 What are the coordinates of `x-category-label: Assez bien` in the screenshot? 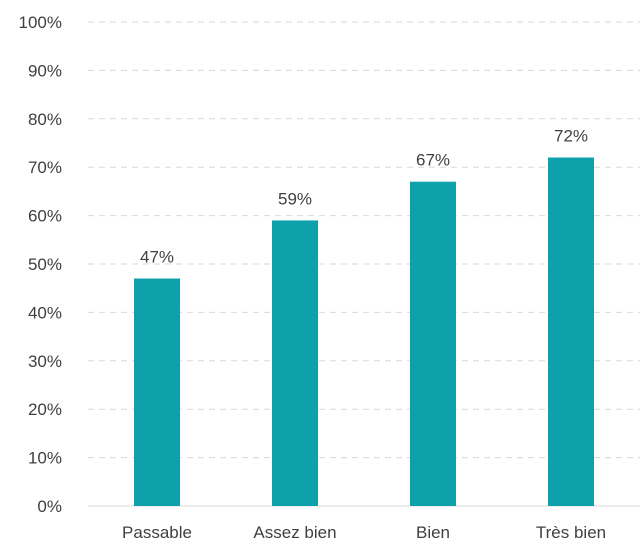 It's located at (294, 532).